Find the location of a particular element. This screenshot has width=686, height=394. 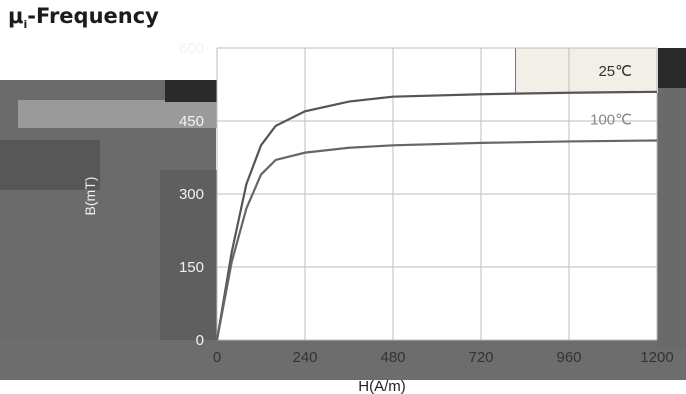

x-tick-label: 720 is located at coordinates (480, 357).